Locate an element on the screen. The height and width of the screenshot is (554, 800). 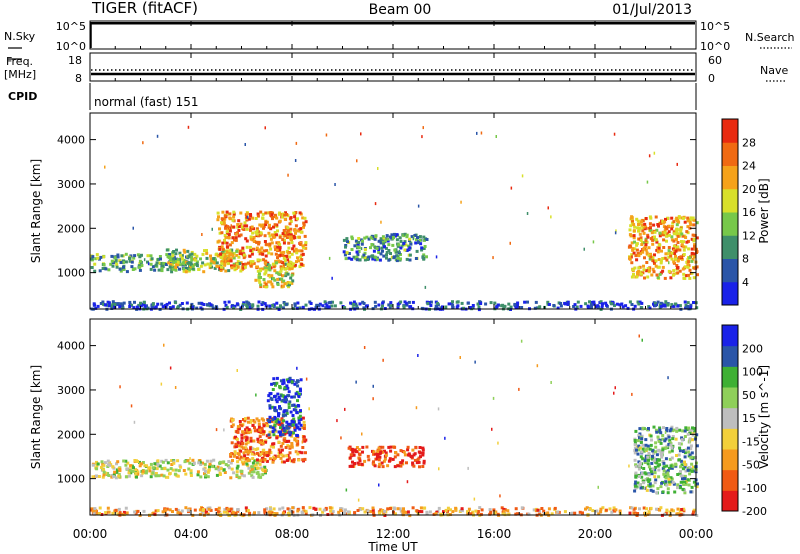
y-tick-label: 2000 is located at coordinates (71, 228).